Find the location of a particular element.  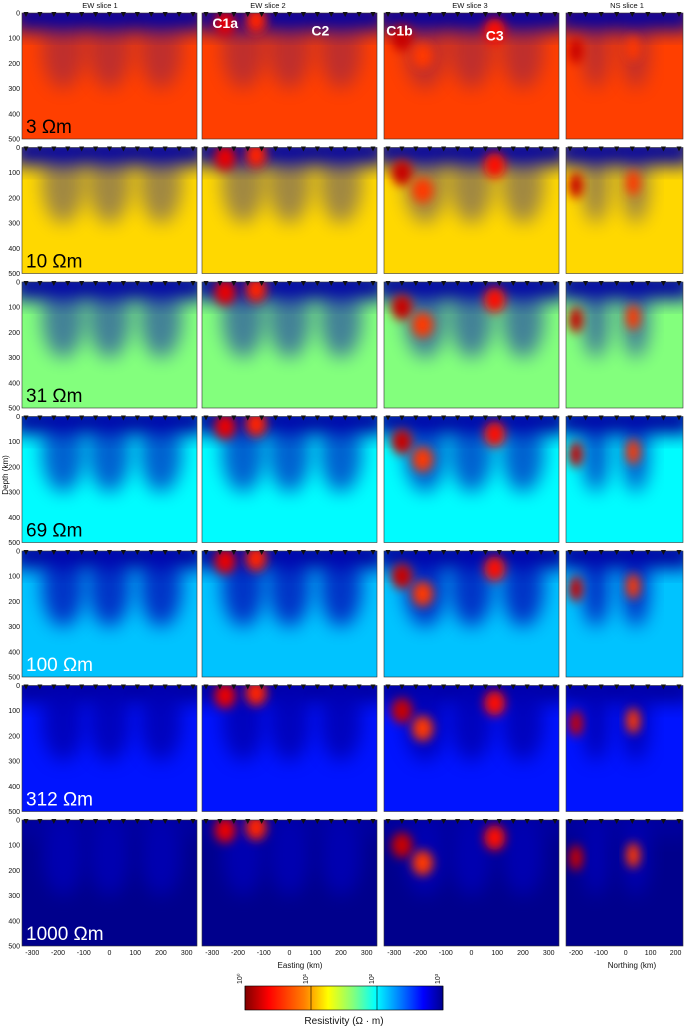

row-label: 31 Ωm is located at coordinates (54, 396).